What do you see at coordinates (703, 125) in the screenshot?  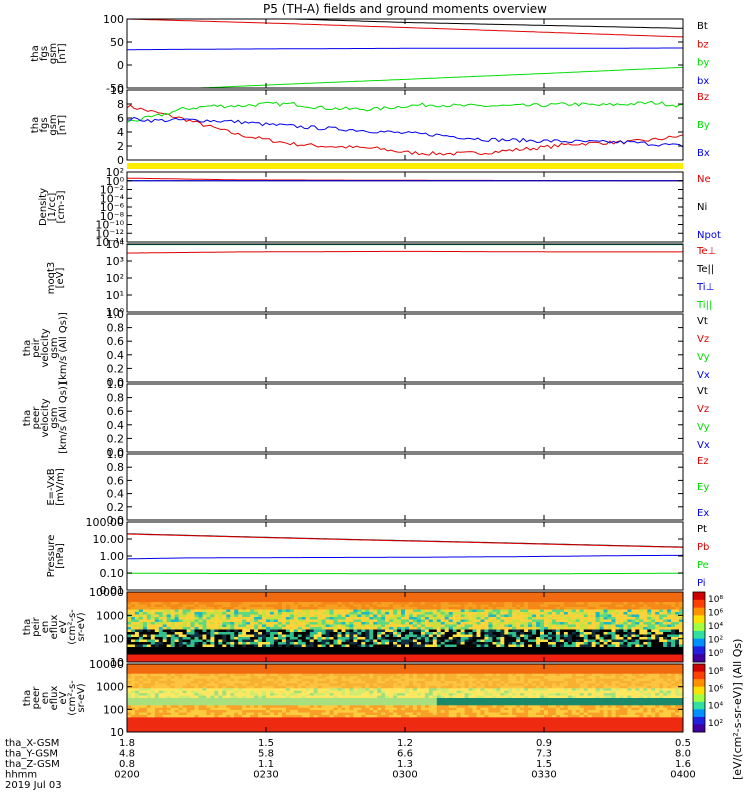 I see `legend-fgs_zoom-1: By` at bounding box center [703, 125].